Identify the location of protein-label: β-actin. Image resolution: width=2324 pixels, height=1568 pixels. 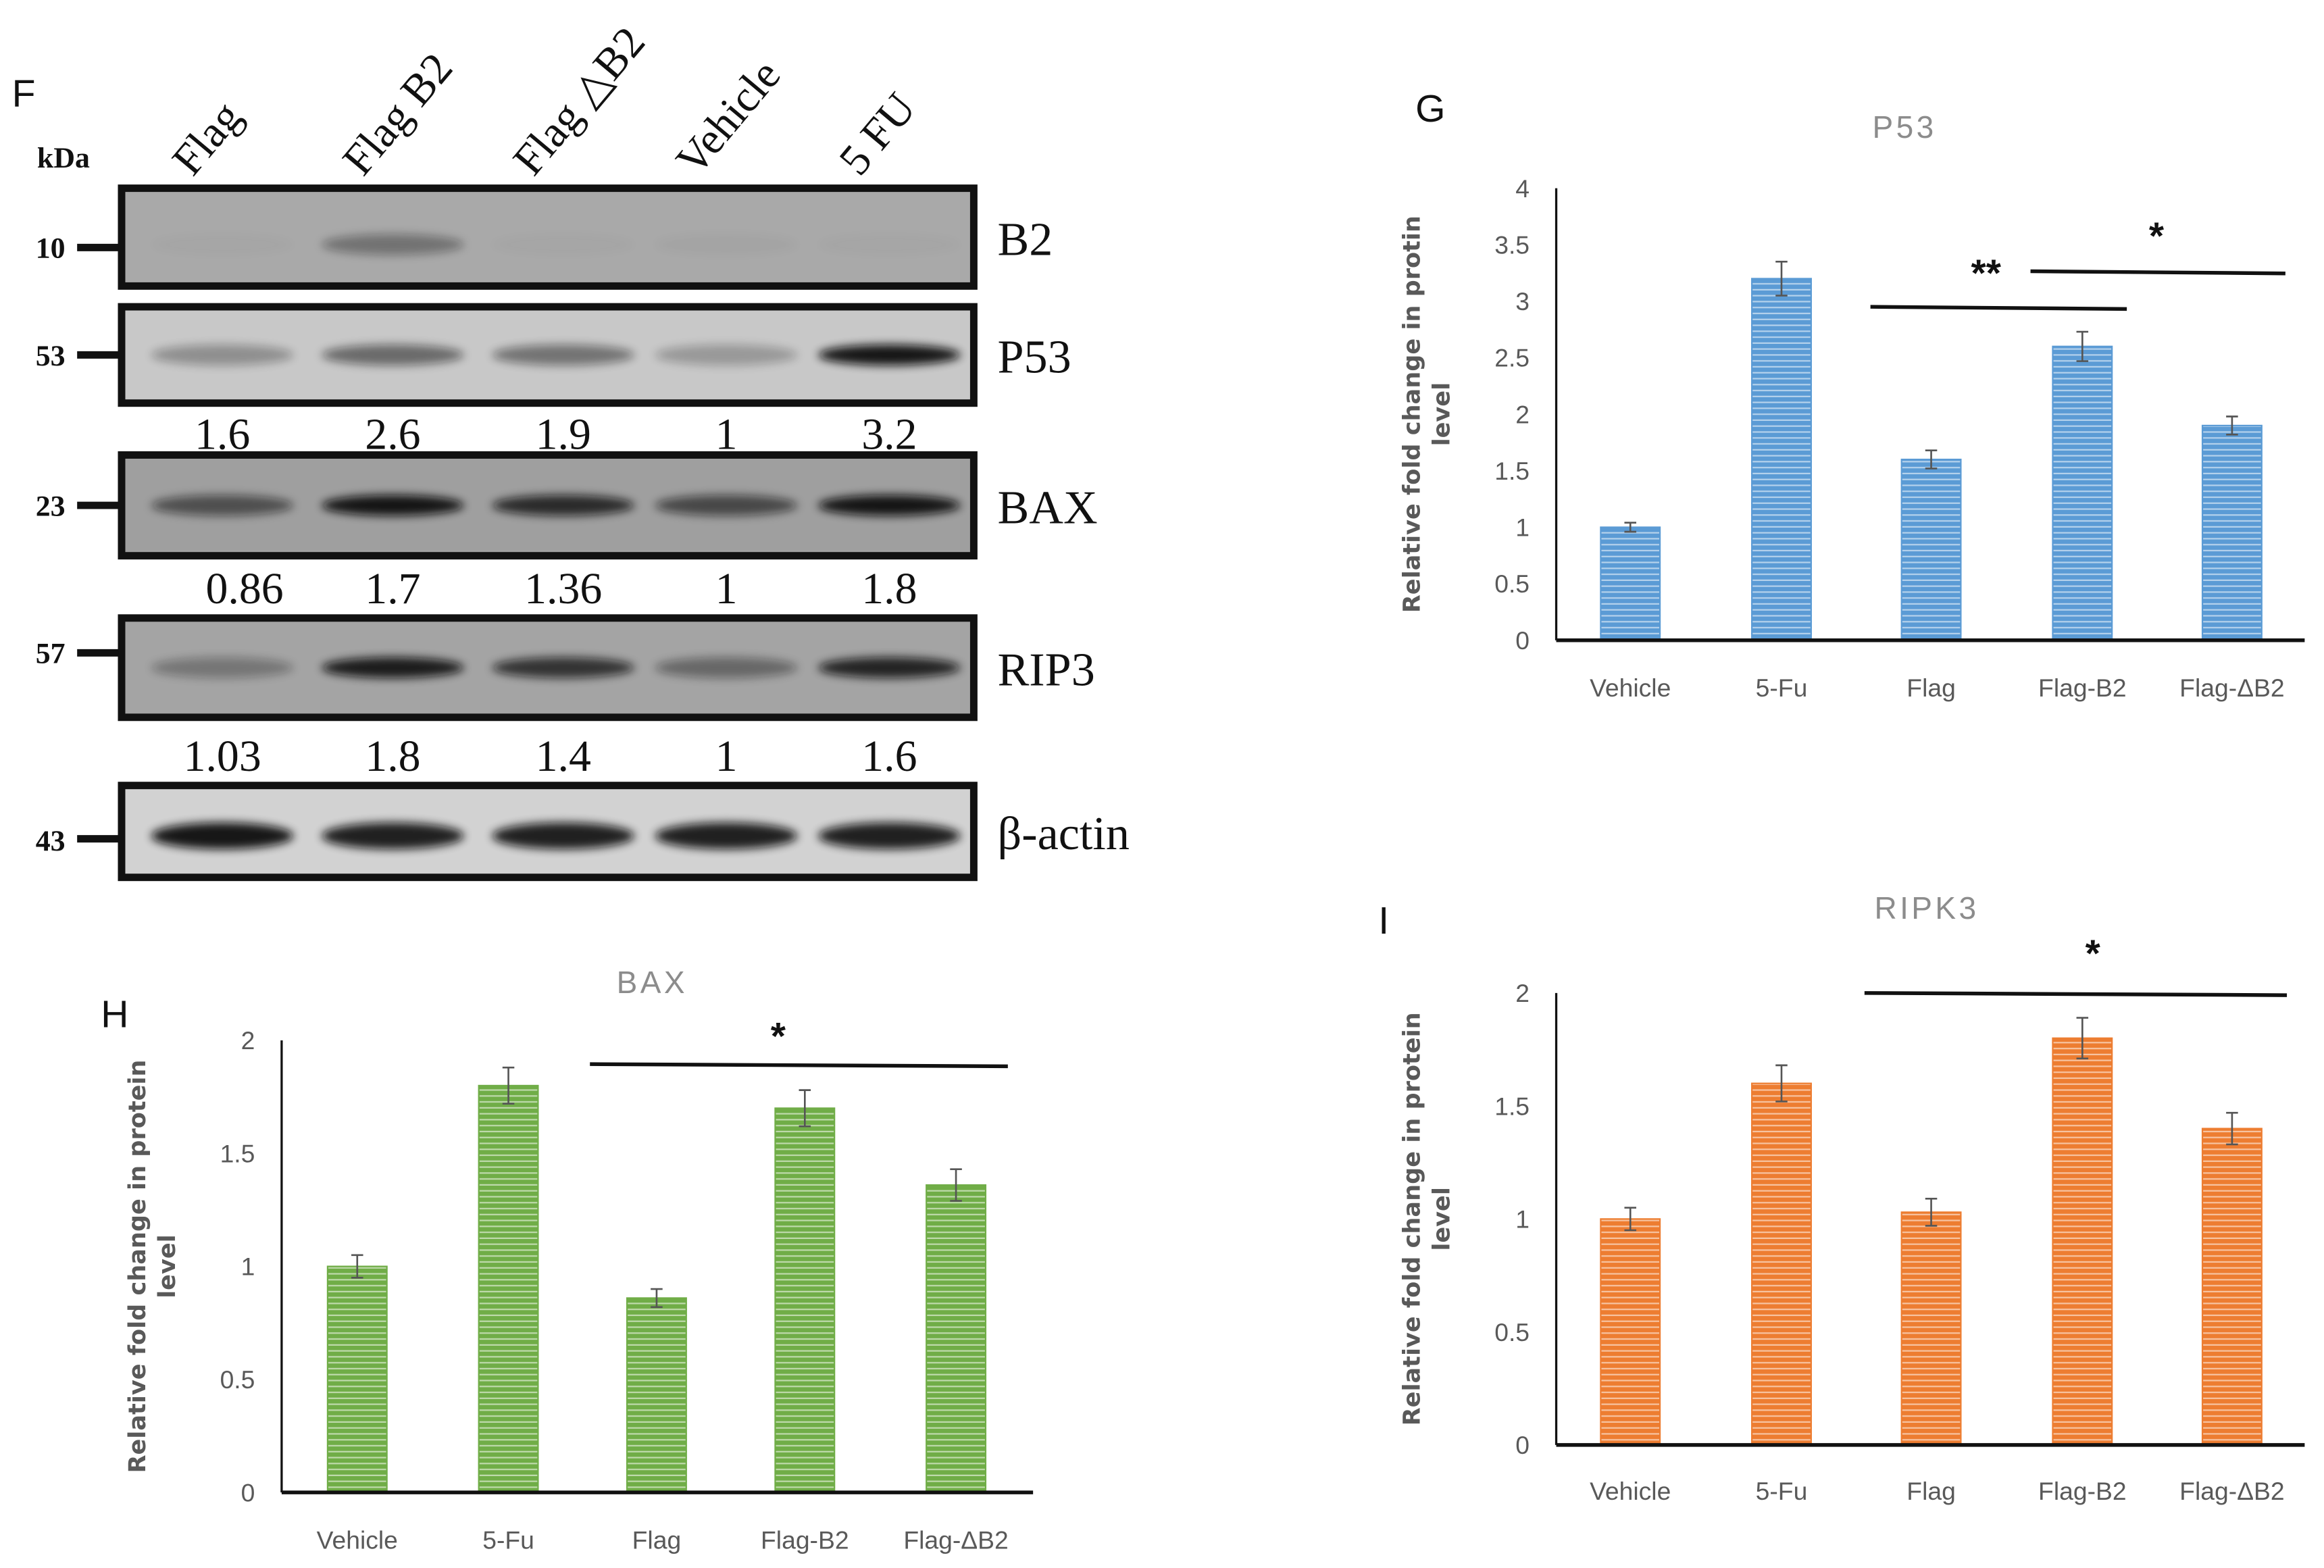
(1063, 833).